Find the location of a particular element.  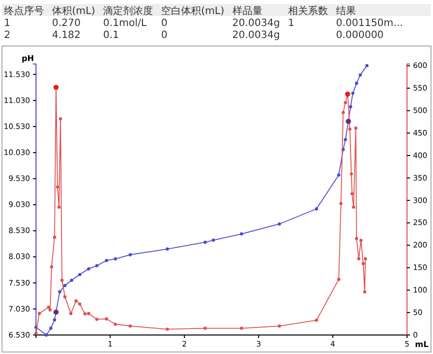

results-table: 终点序号 体积(mL) 滴定剂浓度 空白体积(mL) 样品量 相关系数 结果 1 0.270 0.1mol/L 0 20.0034g 1 0.001150m... 2 4.182 0.1 0 20.0034g 0.000000 is located at coordinates (216, 22).